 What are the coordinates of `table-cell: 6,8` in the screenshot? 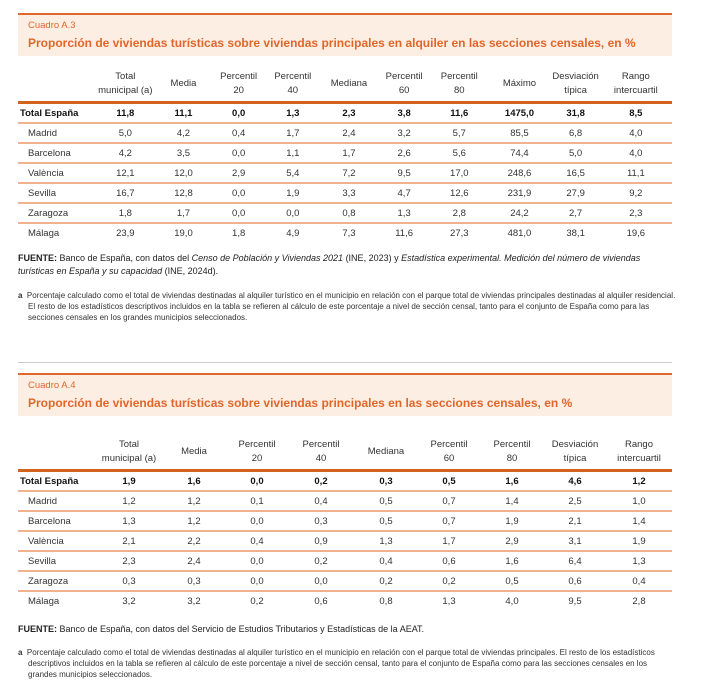 It's located at (575, 133).